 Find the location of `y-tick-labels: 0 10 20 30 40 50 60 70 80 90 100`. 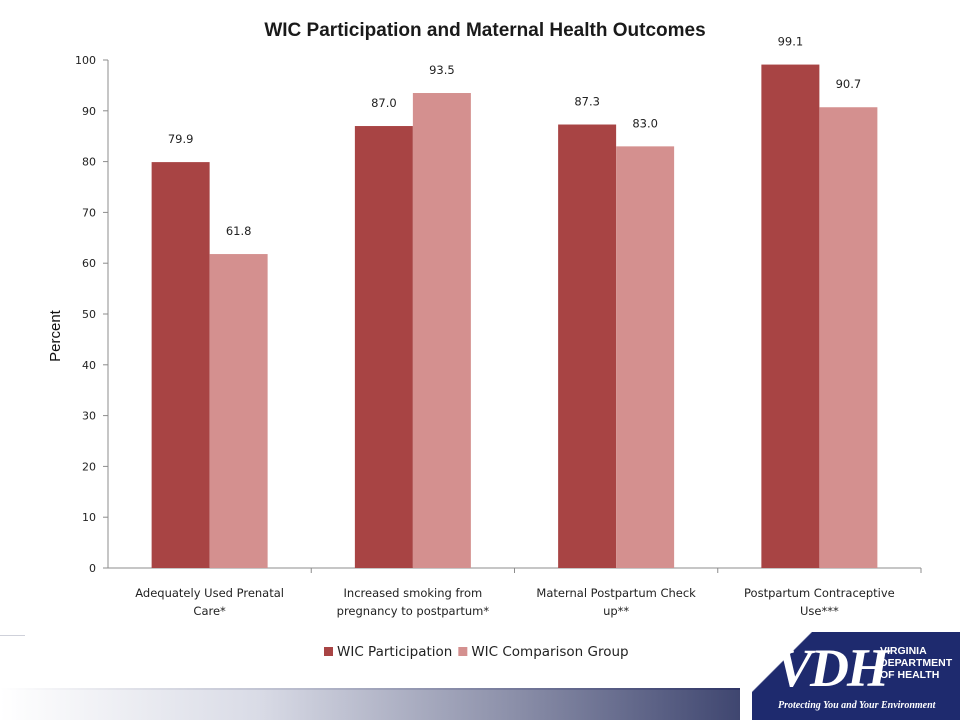

y-tick-labels: 0 10 20 30 40 50 60 70 80 90 100 is located at coordinates (85, 314).